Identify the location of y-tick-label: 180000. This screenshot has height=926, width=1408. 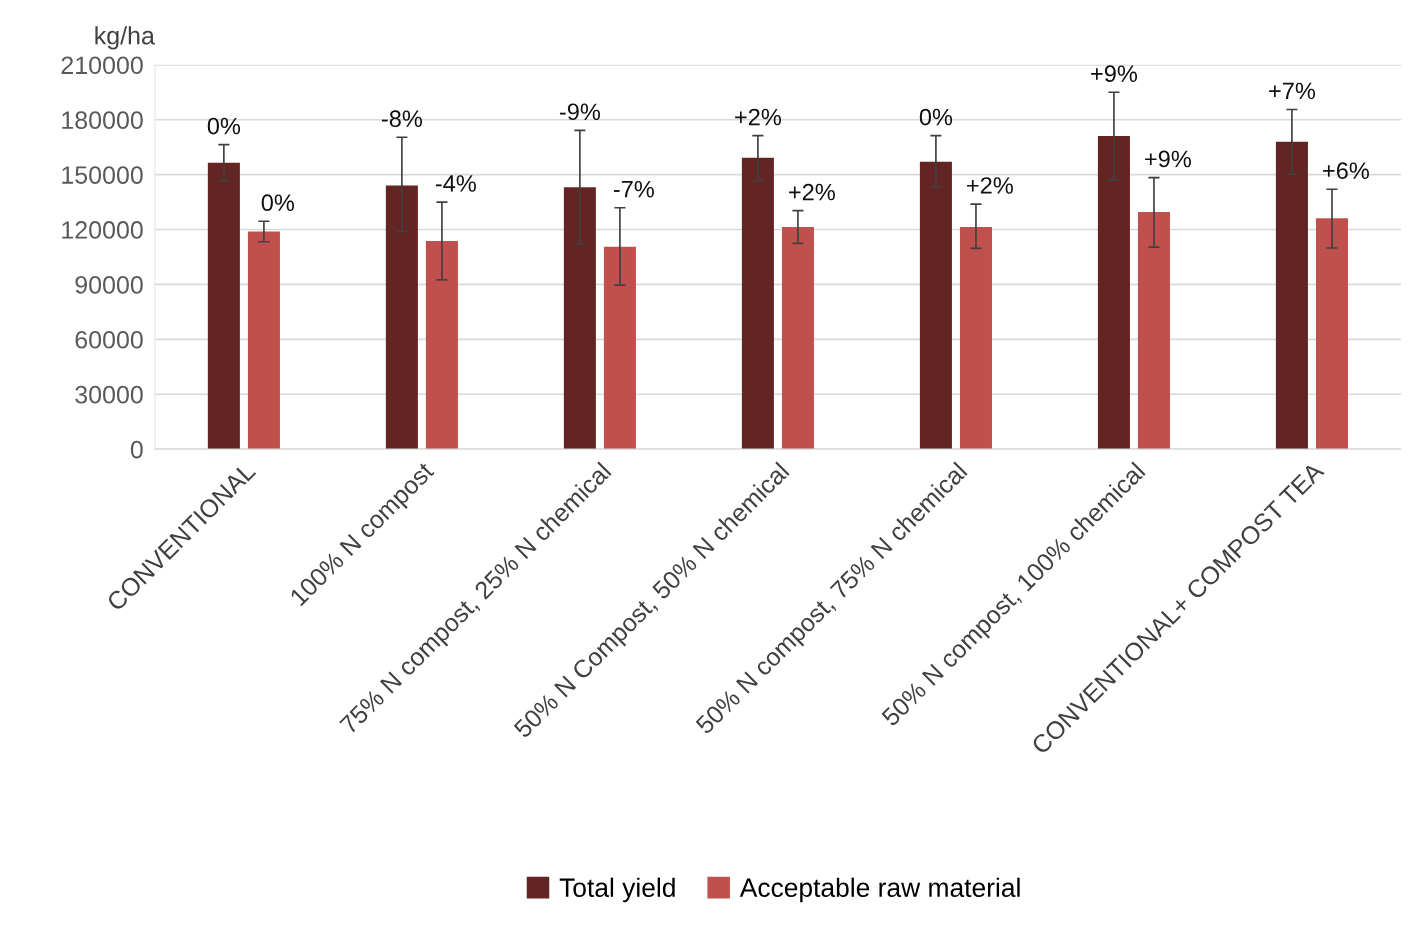
(102, 120).